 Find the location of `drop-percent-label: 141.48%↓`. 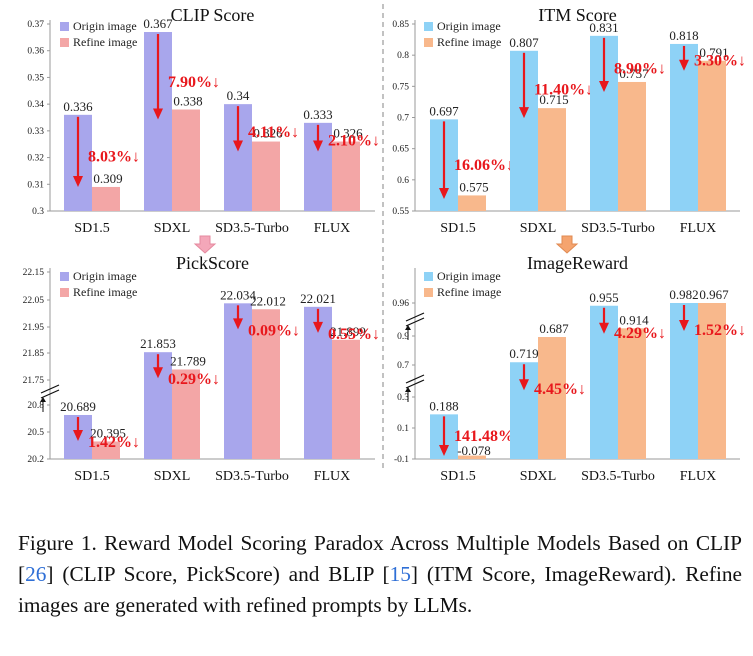

drop-percent-label: 141.48%↓ is located at coordinates (488, 436).